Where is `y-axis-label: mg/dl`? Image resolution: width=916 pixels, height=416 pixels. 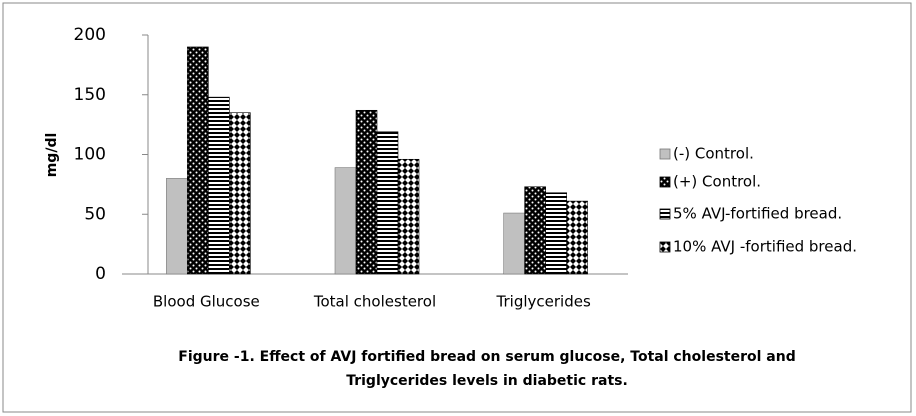
y-axis-label: mg/dl is located at coordinates (52, 155).